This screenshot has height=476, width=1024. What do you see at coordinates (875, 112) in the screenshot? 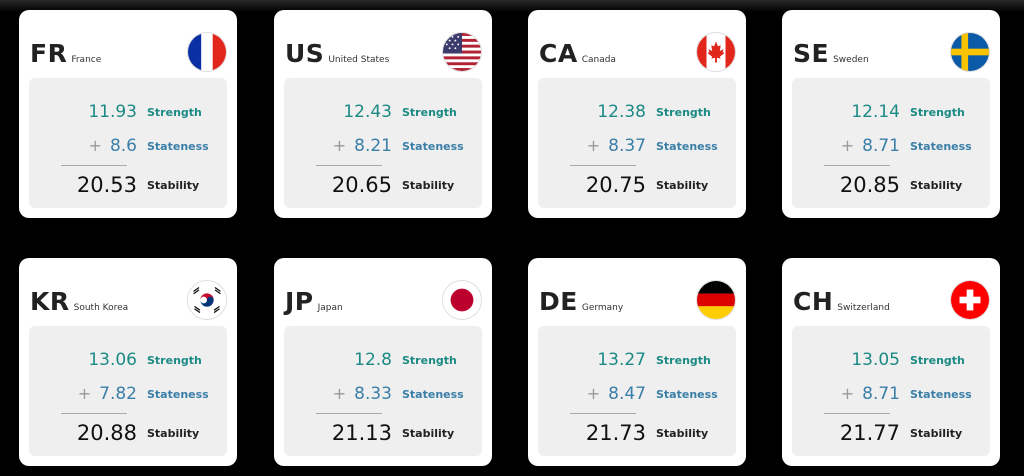
I see `strength-value: 12.14` at bounding box center [875, 112].